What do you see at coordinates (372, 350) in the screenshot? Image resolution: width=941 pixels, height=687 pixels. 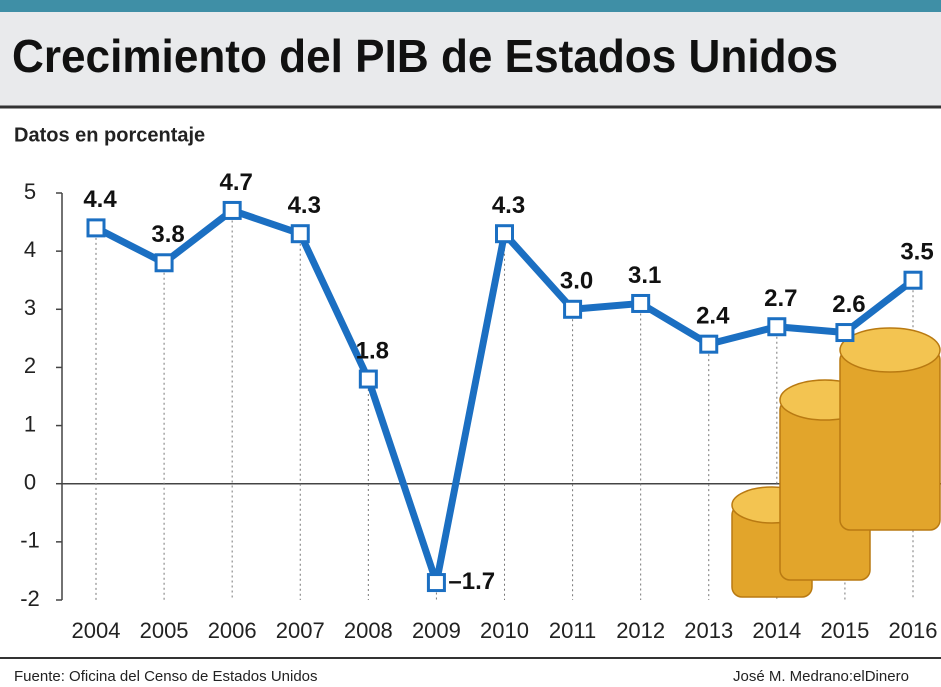 I see `value-label: 1.8` at bounding box center [372, 350].